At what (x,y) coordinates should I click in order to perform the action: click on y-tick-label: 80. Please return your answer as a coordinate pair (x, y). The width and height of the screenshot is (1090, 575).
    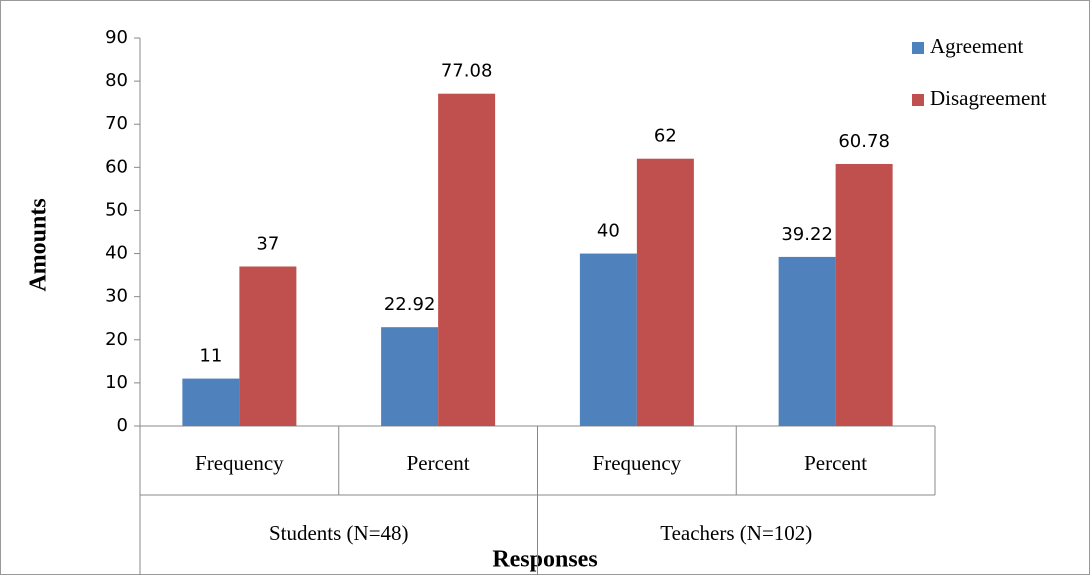
    Looking at the image, I should click on (116, 80).